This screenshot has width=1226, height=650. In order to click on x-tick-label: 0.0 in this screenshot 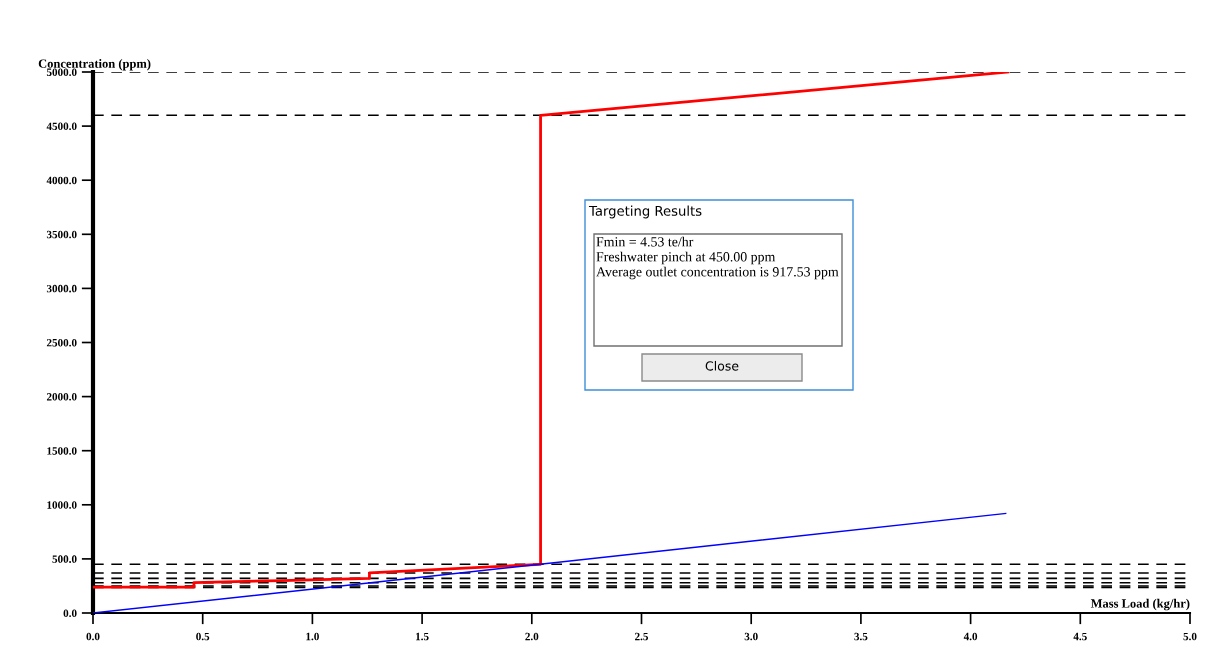, I will do `click(93, 636)`.